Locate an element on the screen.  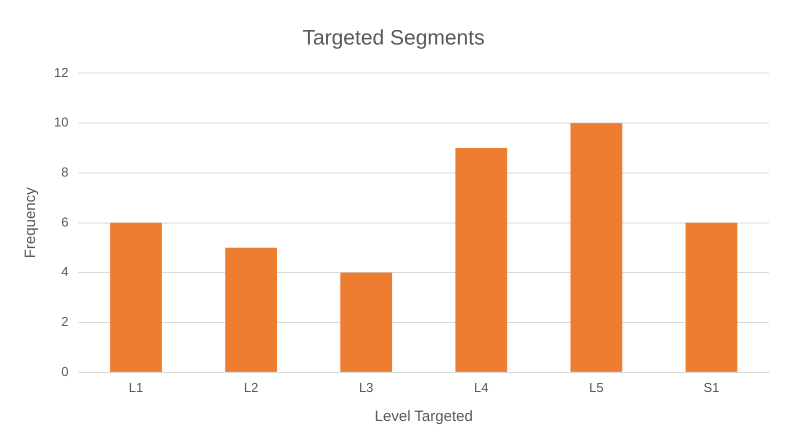
y-tick-label: 10 is located at coordinates (61, 122).